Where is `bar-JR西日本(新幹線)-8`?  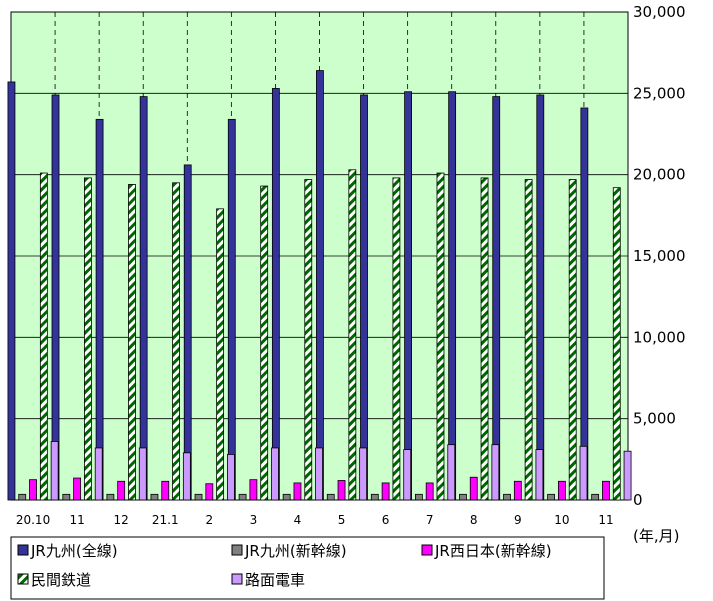 bar-JR西日本(新幹線)-8 is located at coordinates (473, 488).